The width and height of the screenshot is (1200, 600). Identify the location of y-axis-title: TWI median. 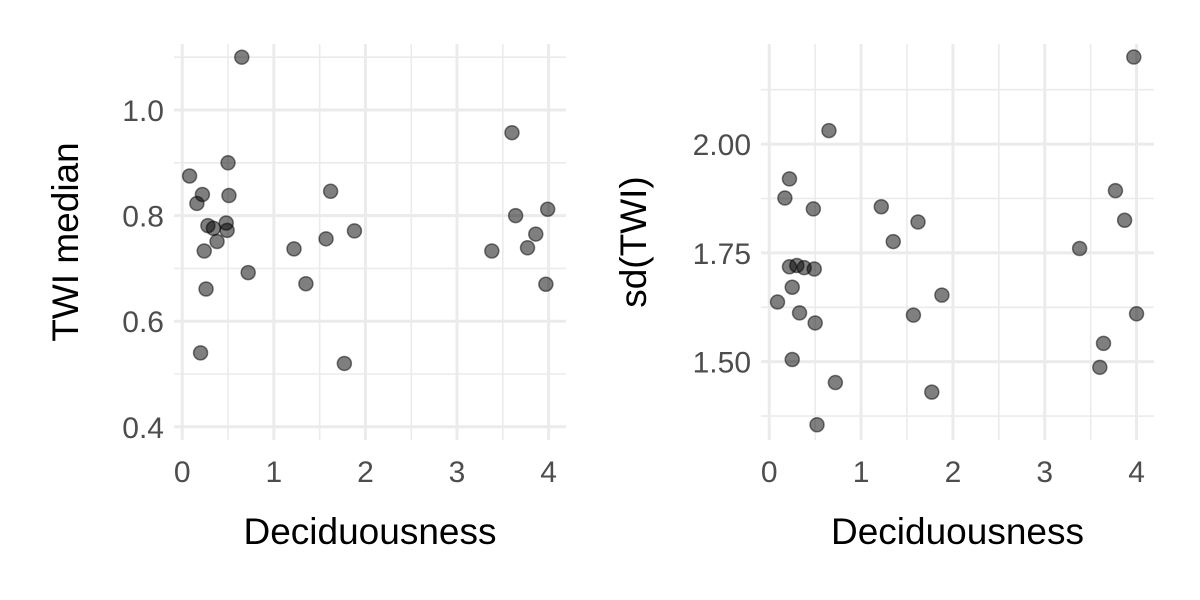
(65, 241).